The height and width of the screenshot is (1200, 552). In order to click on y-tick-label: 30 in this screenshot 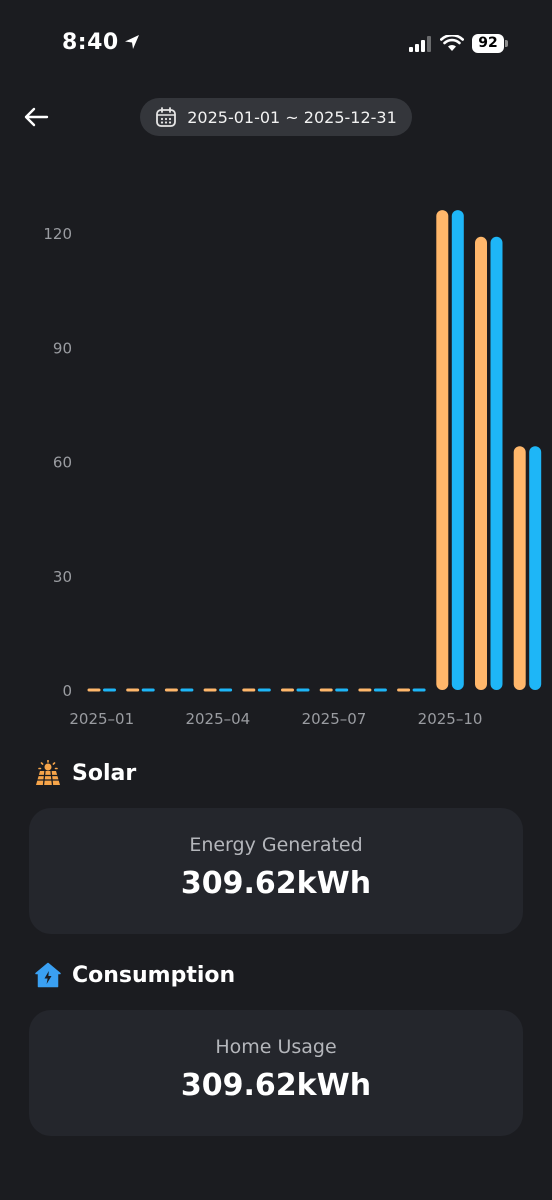, I will do `click(62, 577)`.